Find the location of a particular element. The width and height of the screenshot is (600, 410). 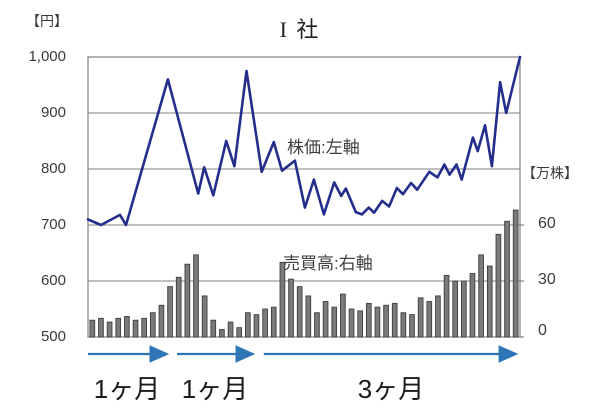

period-label-3month: 3ヶ月 is located at coordinates (391, 389).